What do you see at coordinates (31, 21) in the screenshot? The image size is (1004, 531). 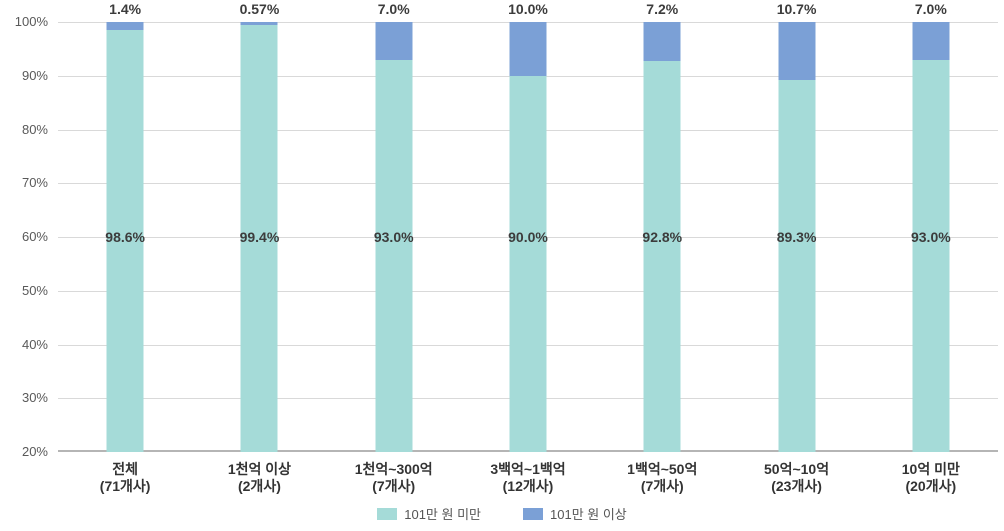 I see `y-tick-label: 100%` at bounding box center [31, 21].